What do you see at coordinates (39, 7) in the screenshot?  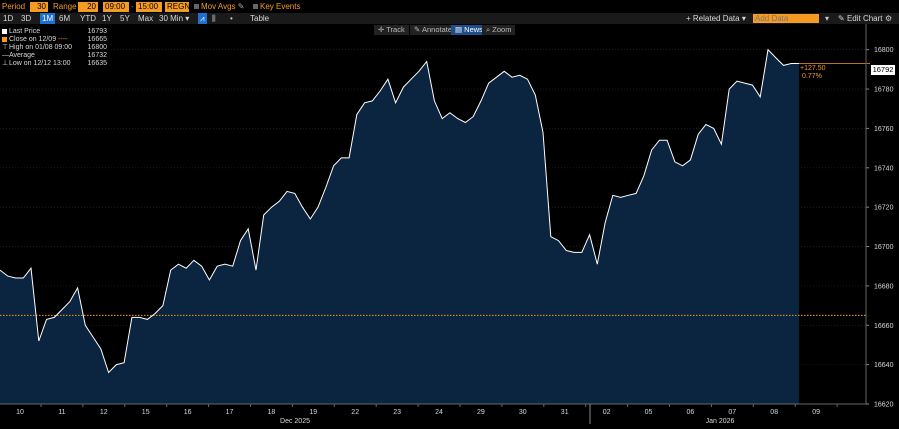 I see `period-input: 30` at bounding box center [39, 7].